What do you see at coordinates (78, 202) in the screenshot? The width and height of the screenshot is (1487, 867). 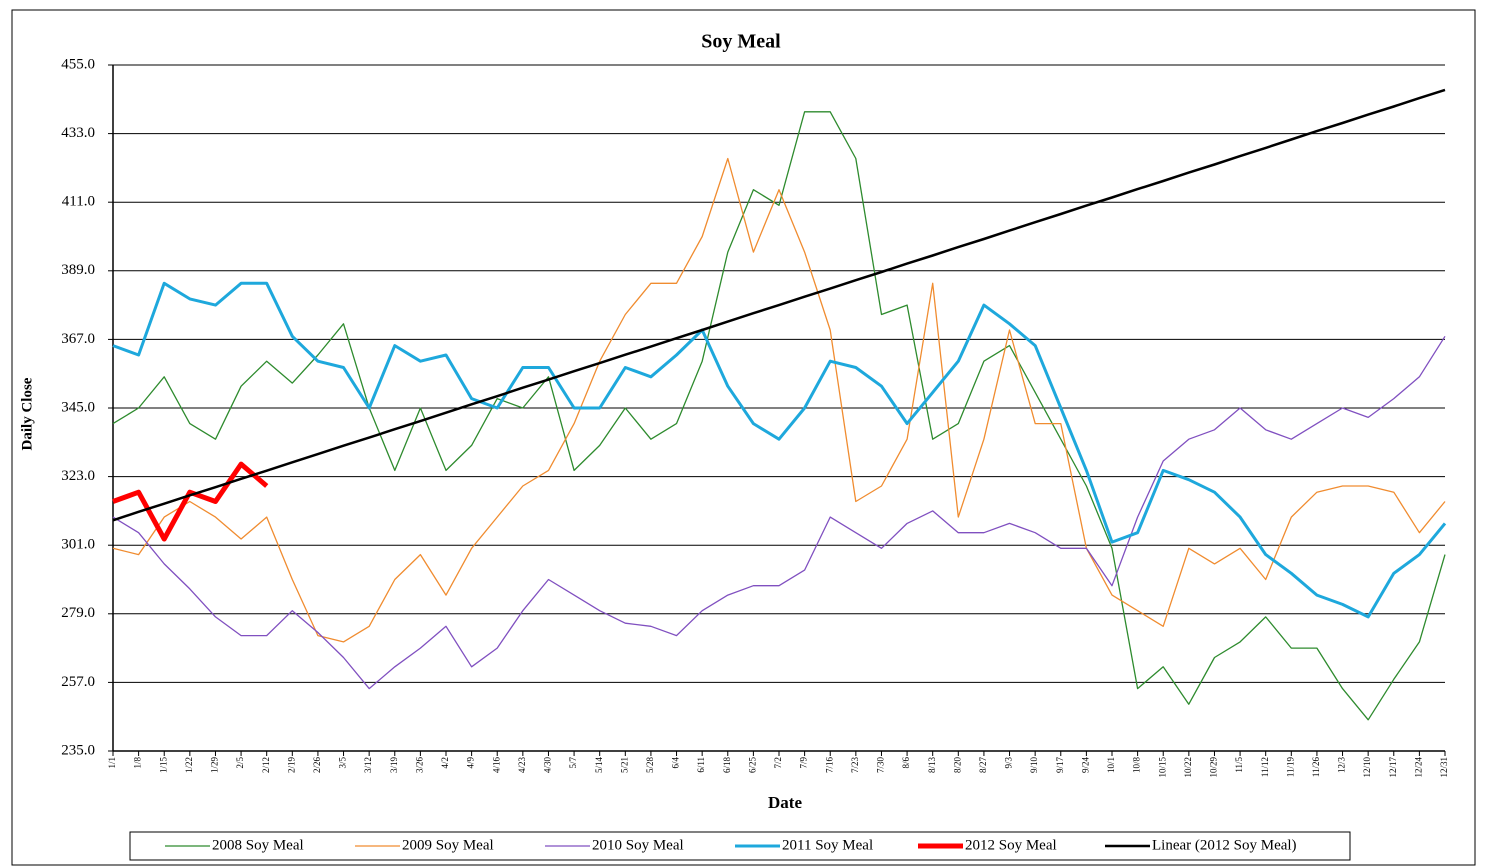 I see `y-tick-label: 411.0` at bounding box center [78, 202].